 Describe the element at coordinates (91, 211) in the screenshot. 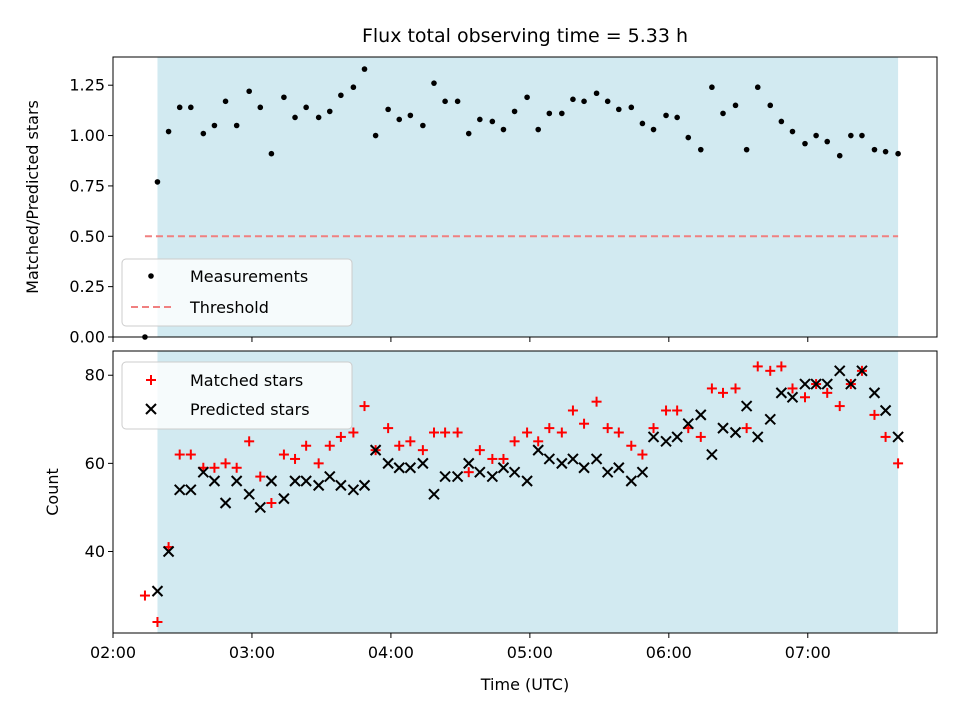

I see `top-y-ticks: 0.00 0.25 0.50 0.75 1.00 1.25` at that location.